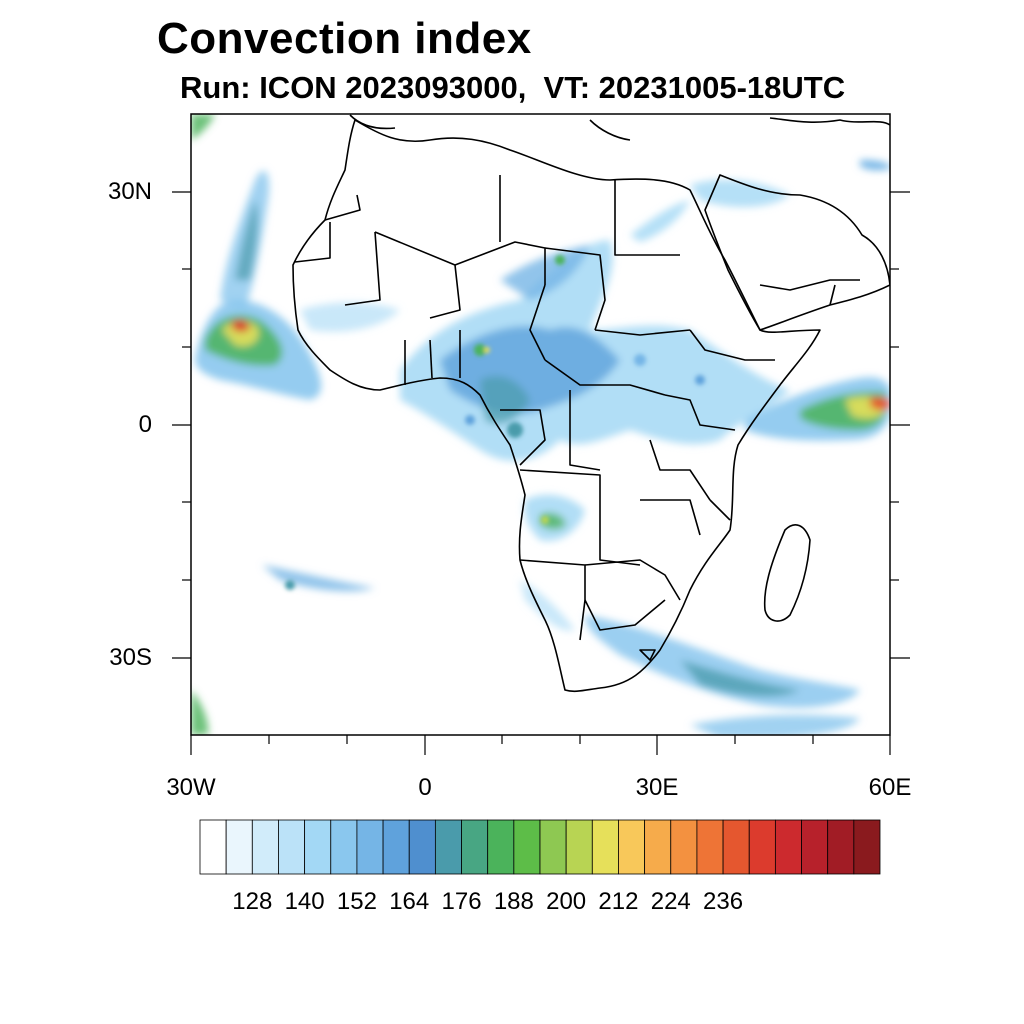  Describe the element at coordinates (130, 657) in the screenshot. I see `lat-label-30s: 30S` at that location.